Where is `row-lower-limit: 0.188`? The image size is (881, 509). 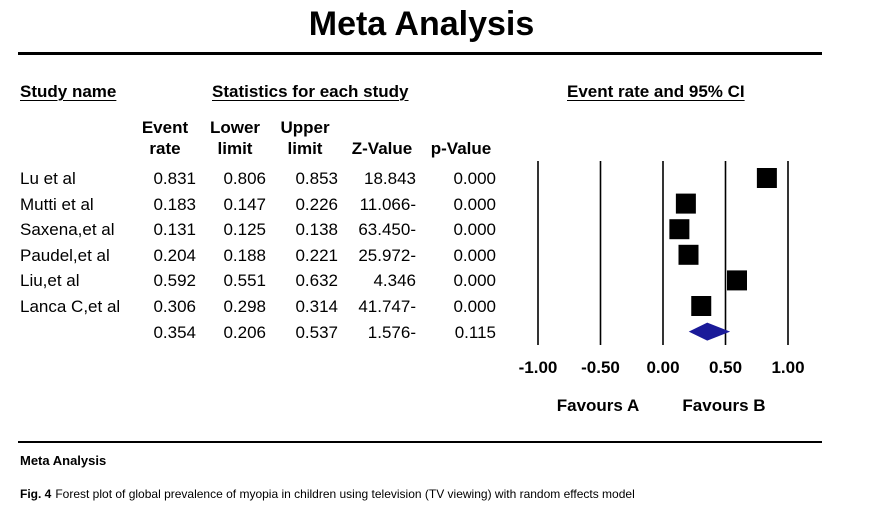 row-lower-limit: 0.188 is located at coordinates (244, 255).